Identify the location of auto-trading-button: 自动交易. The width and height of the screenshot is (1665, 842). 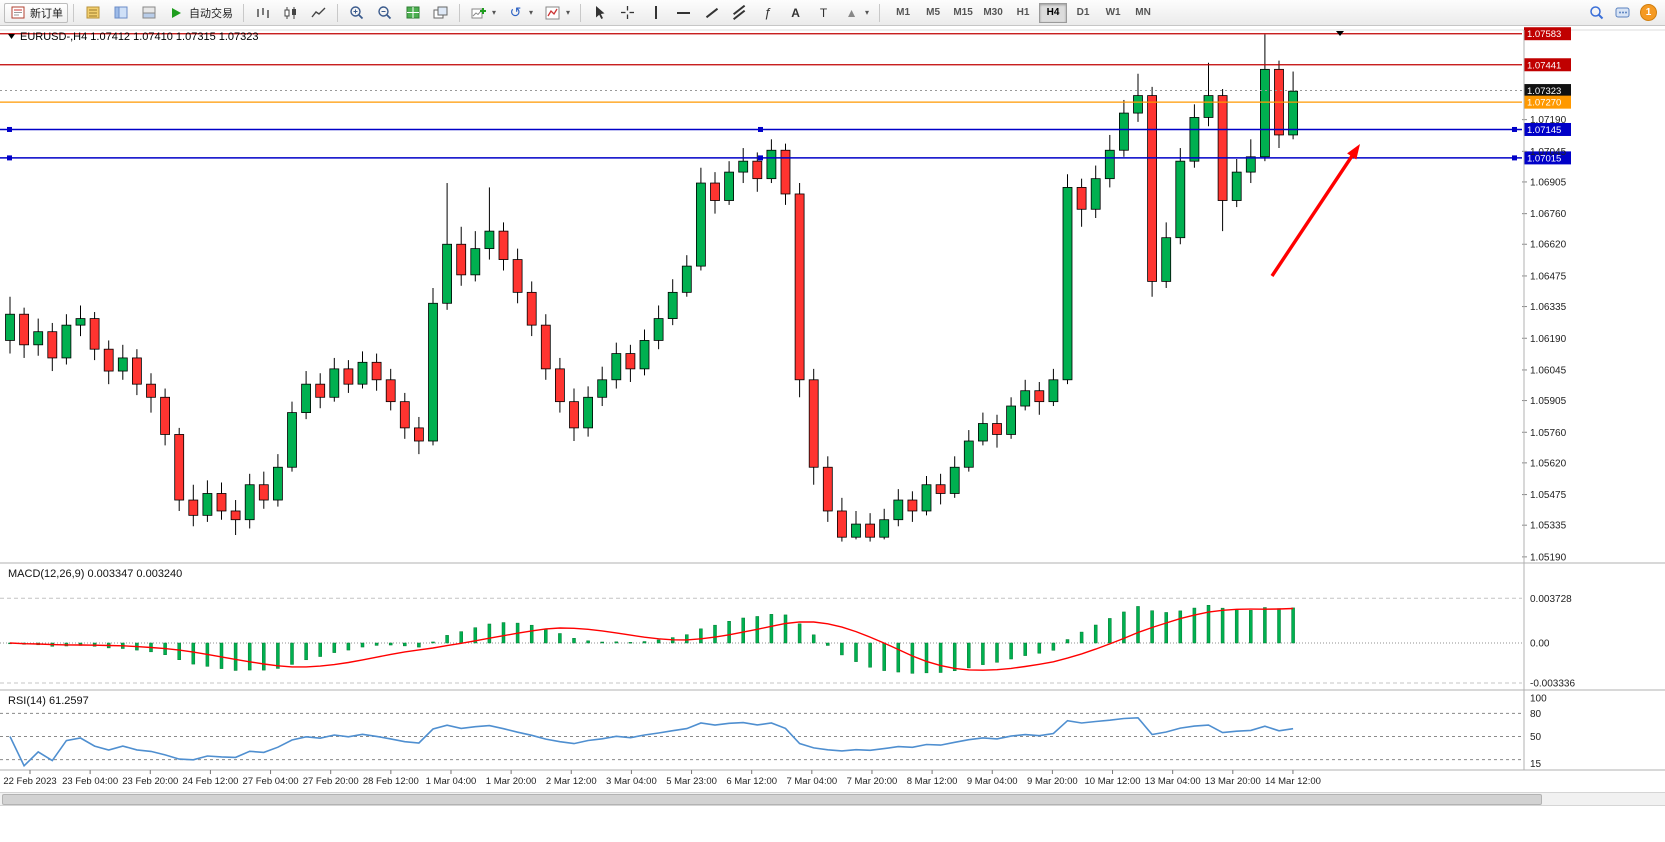
(200, 13).